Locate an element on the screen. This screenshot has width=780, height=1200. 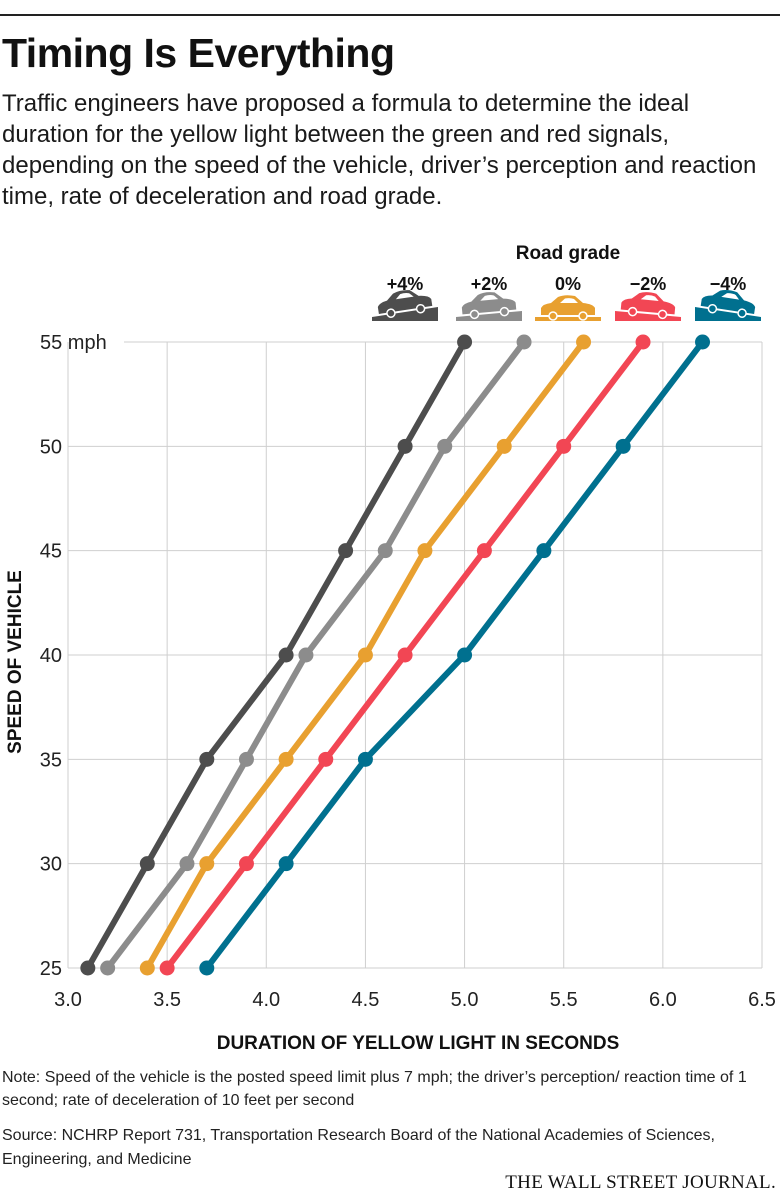
x-tick-label: 4.0 is located at coordinates (266, 1000).